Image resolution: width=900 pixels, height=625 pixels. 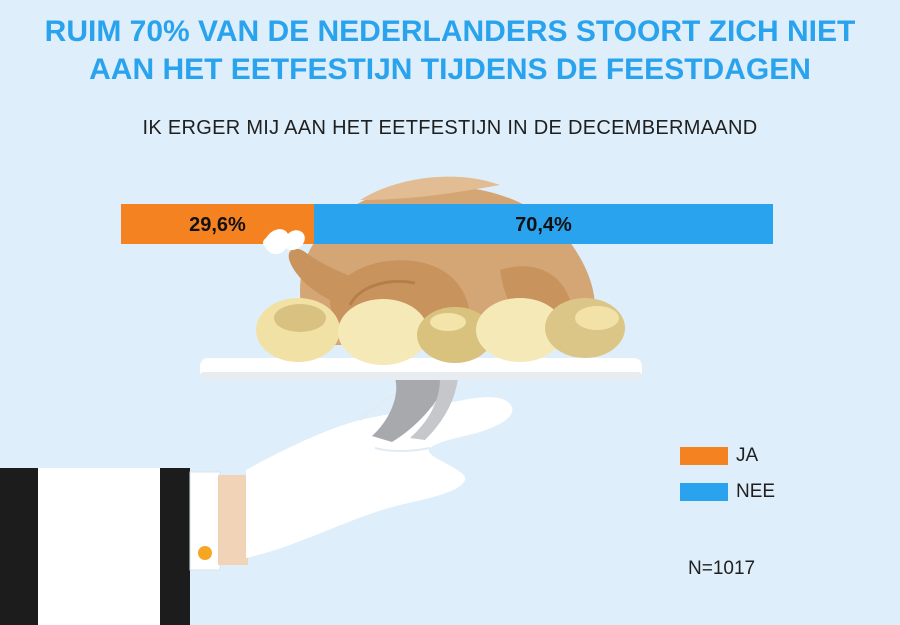 I want to click on glove-icon, so click(x=379, y=471).